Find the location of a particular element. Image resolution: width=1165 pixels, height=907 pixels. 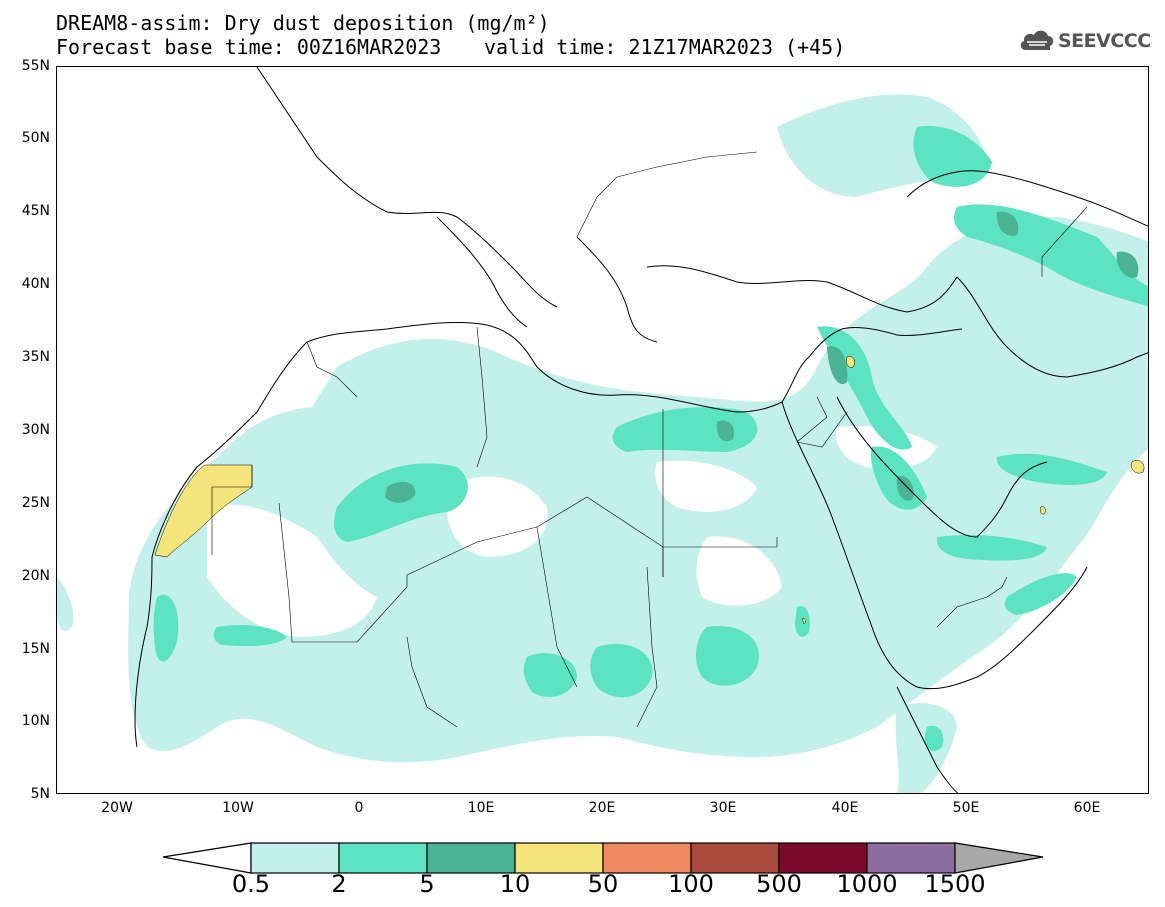

valid-time: valid time: 21Z17MAR2023 (+45) is located at coordinates (665, 47).